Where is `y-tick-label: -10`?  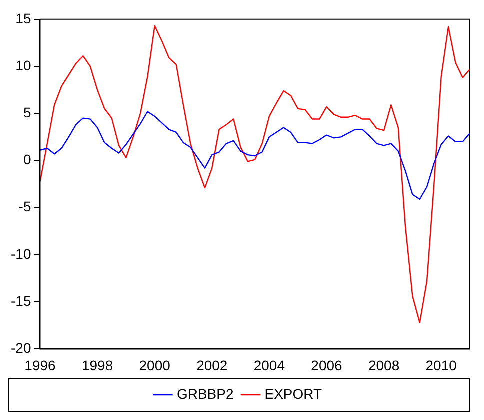
y-tick-label: -10 is located at coordinates (21, 254).